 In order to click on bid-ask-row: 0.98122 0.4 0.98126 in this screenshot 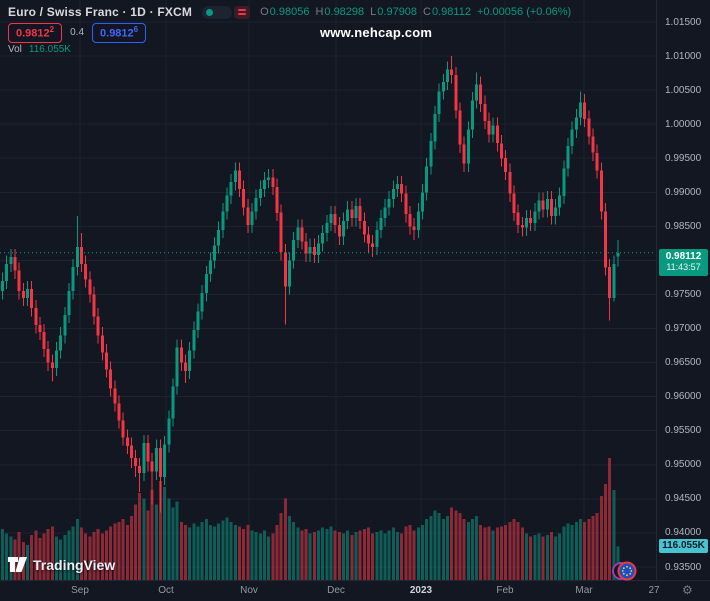, I will do `click(77, 33)`.